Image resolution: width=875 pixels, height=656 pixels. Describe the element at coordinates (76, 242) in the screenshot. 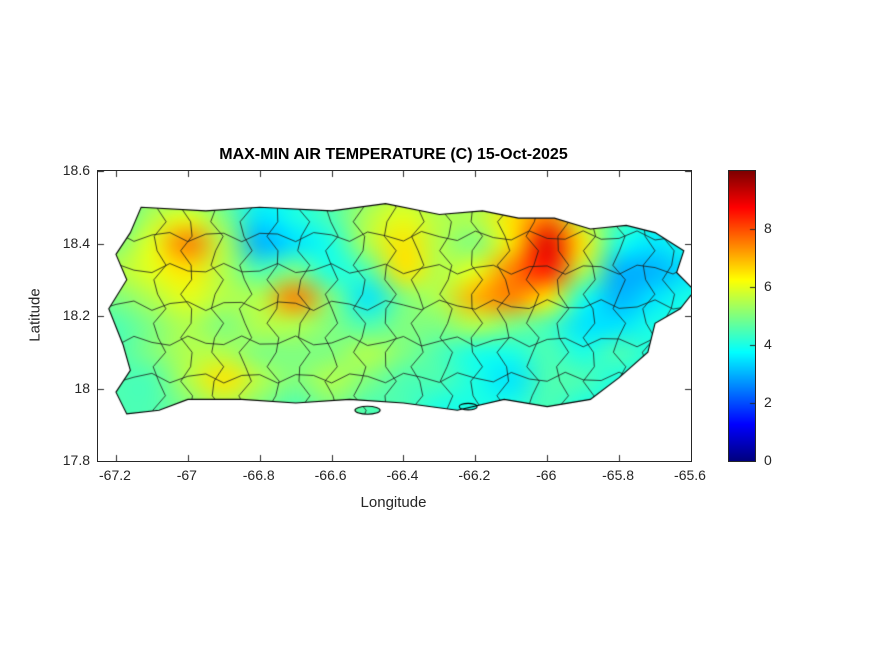

I see `y-tick-label: 18.4` at that location.